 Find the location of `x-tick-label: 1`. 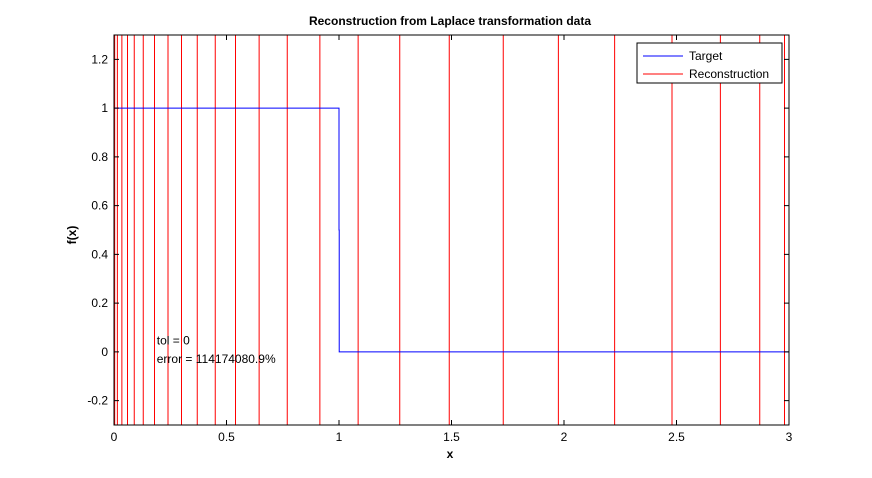

x-tick-label: 1 is located at coordinates (339, 437).